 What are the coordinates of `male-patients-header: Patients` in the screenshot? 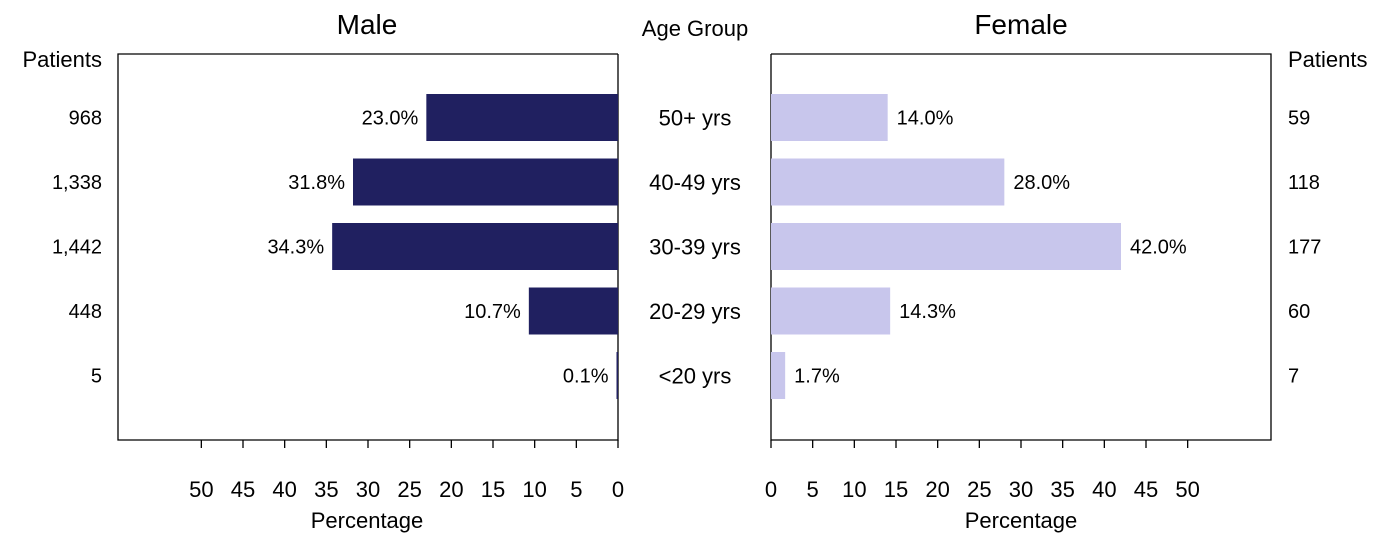 It's located at (63, 59).